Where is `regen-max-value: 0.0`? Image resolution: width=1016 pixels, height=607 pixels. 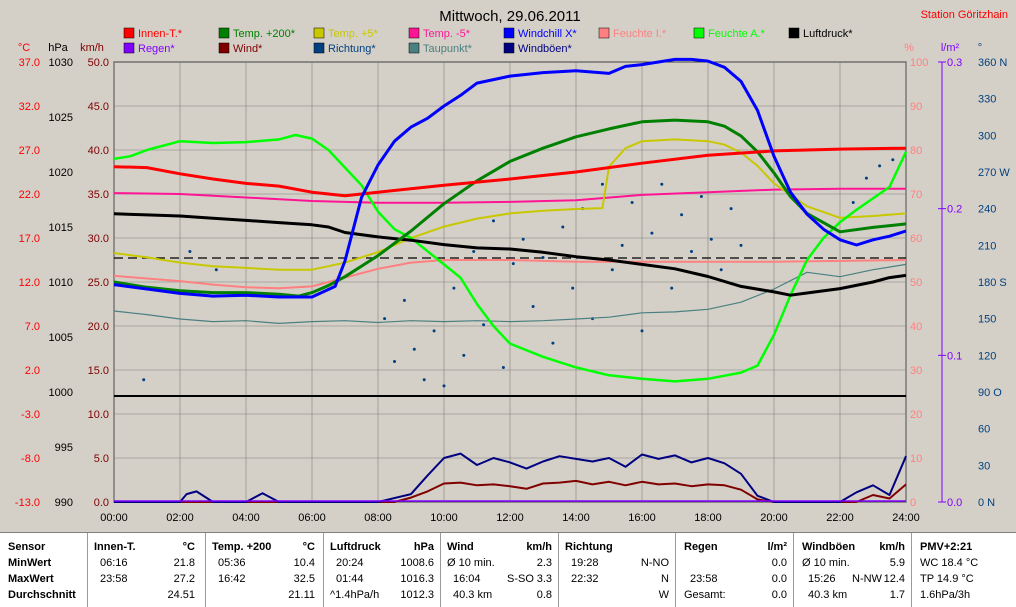 regen-max-value: 0.0 is located at coordinates (779, 579).